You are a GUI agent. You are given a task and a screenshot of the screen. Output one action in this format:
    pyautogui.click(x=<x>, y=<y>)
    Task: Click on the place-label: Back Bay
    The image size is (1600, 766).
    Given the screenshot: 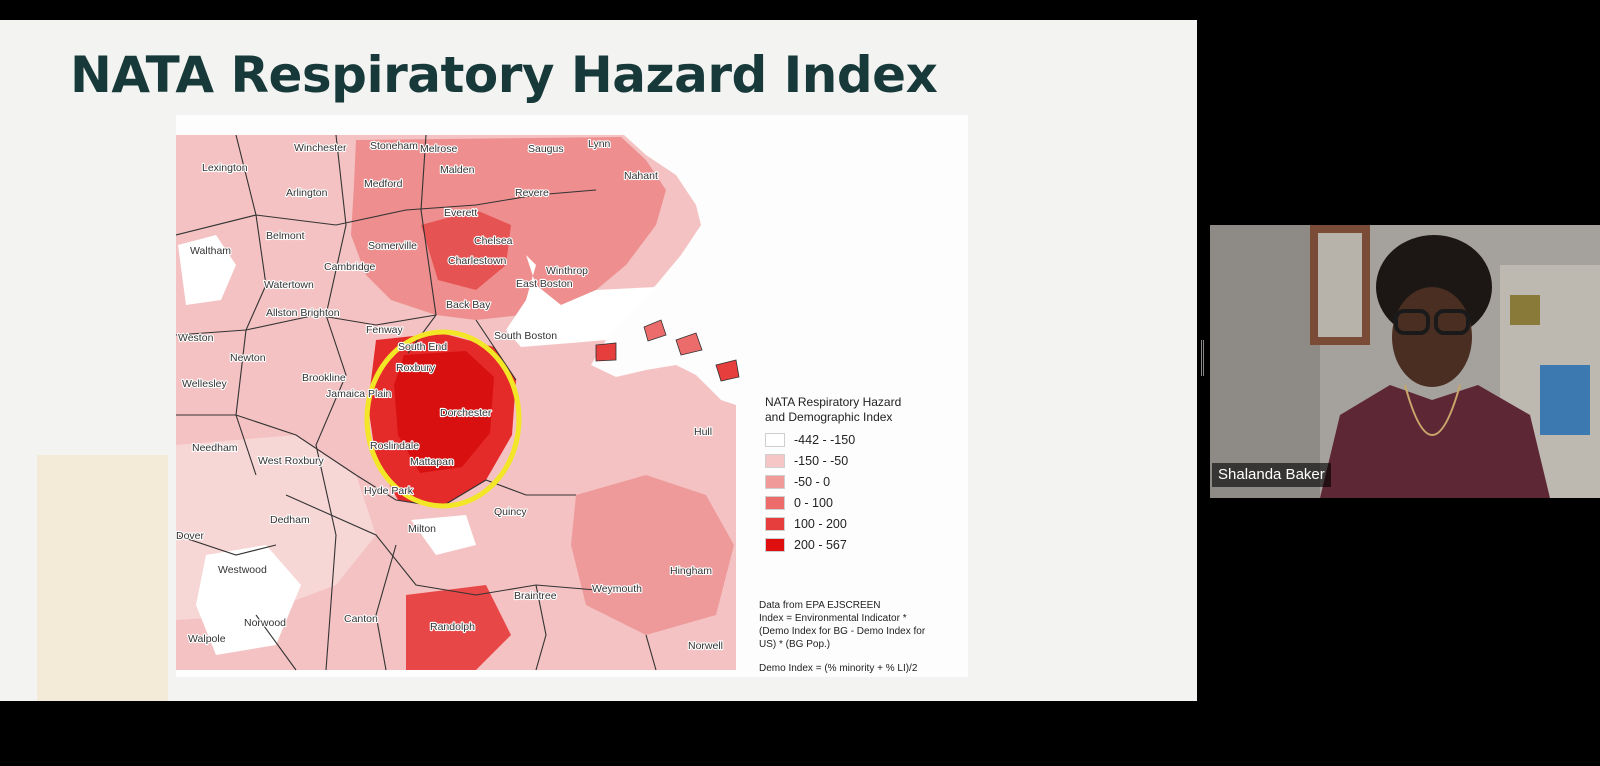 What is the action you would take?
    pyautogui.click(x=468, y=305)
    